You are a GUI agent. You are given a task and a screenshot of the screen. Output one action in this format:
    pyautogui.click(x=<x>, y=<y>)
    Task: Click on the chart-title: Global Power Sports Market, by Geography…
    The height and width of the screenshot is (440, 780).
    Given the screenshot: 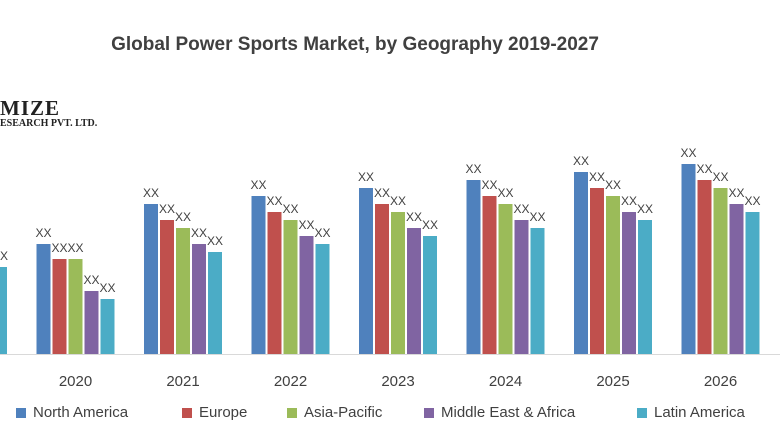 What is the action you would take?
    pyautogui.click(x=355, y=44)
    